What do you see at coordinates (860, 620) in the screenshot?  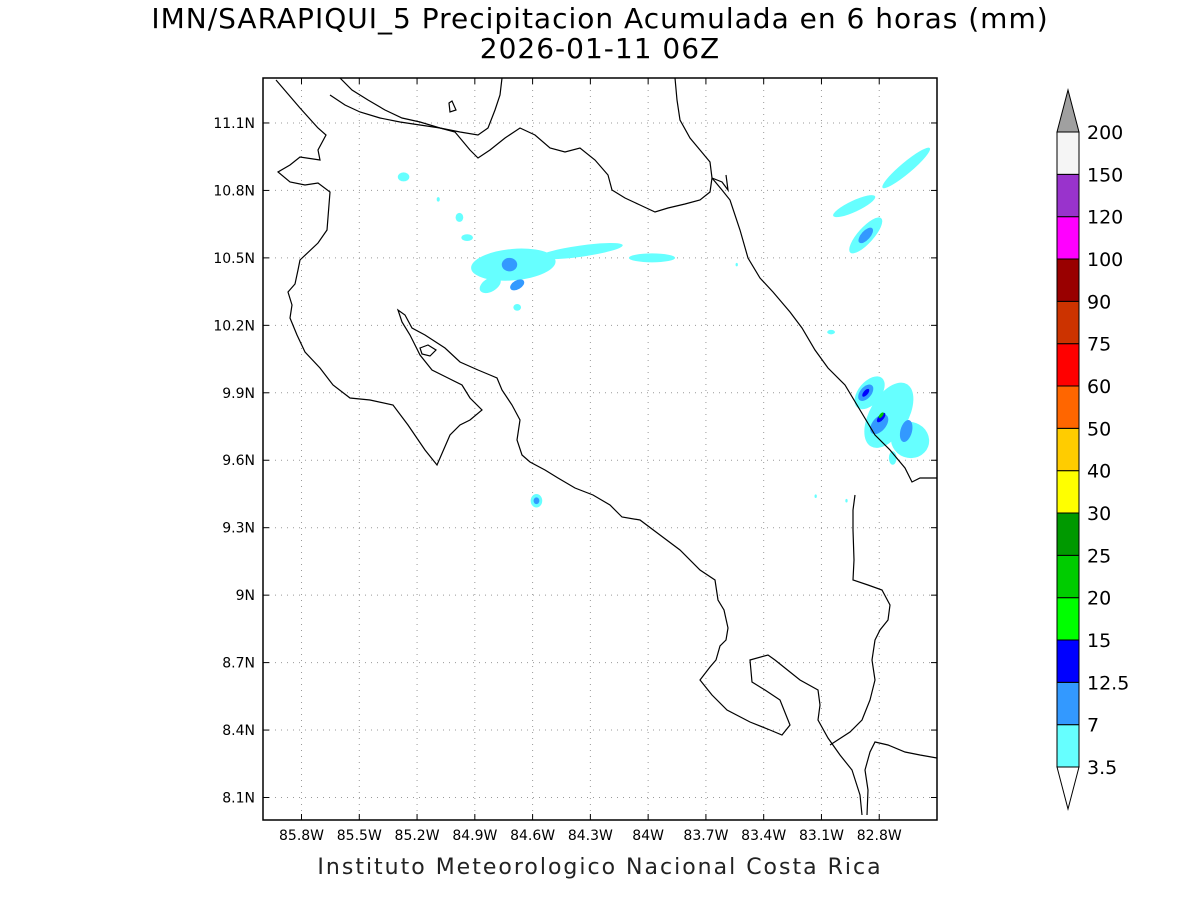 I see `border-panama` at bounding box center [860, 620].